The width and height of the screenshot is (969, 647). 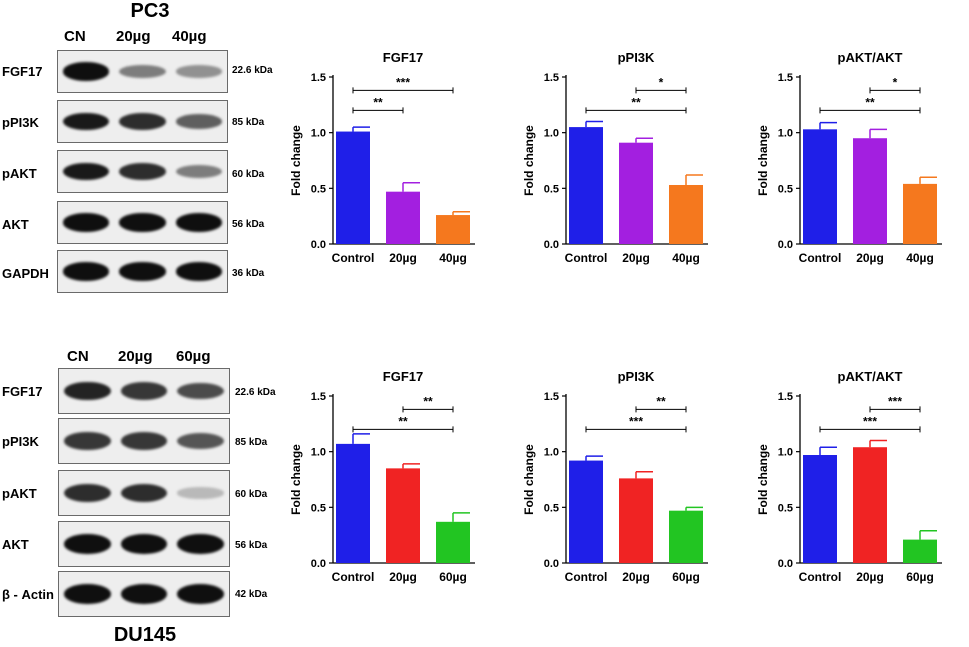 What do you see at coordinates (22, 71) in the screenshot?
I see `blot-label-fgf17: FGF17` at bounding box center [22, 71].